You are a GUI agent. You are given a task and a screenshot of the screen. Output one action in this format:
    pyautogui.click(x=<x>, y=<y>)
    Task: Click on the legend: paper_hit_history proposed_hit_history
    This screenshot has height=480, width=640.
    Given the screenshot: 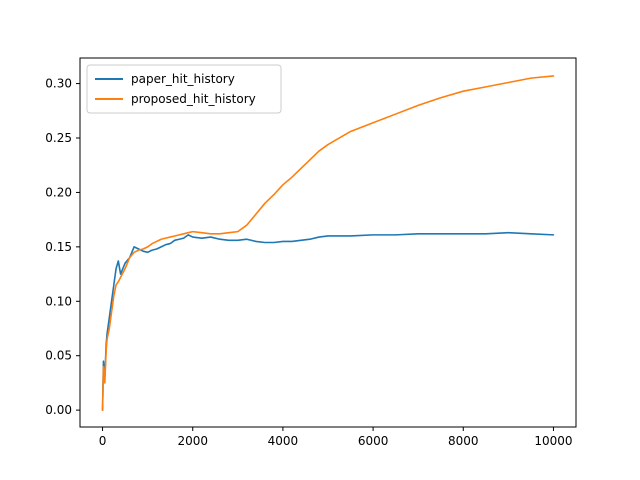 What is the action you would take?
    pyautogui.click(x=184, y=89)
    